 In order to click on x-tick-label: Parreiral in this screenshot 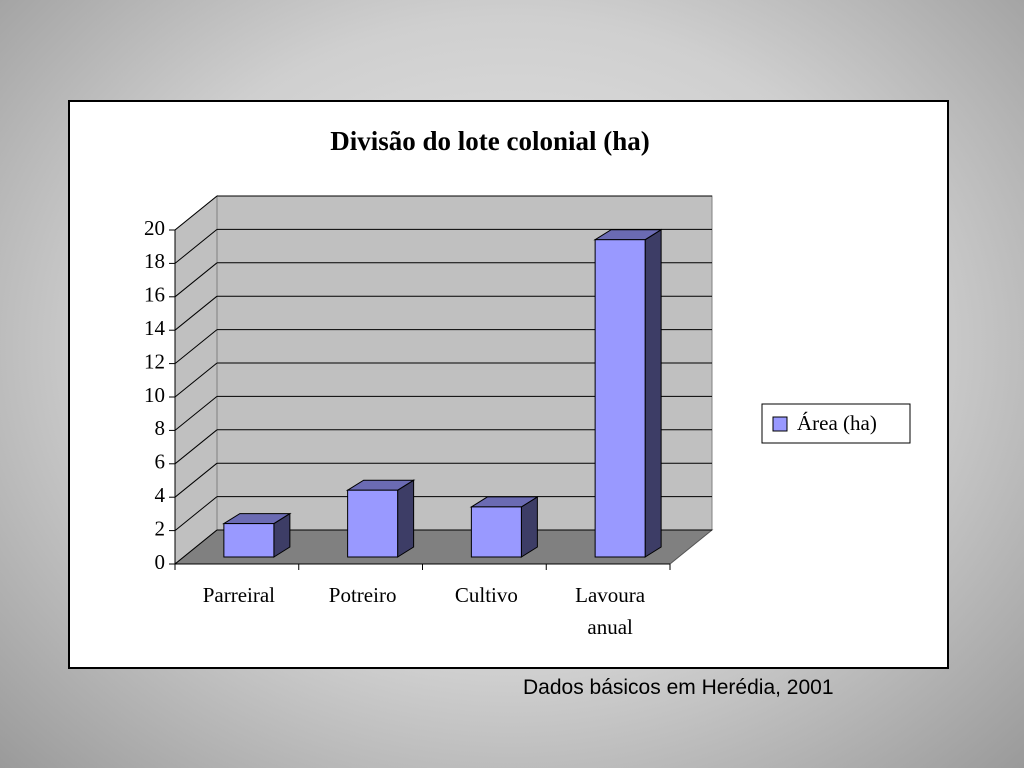, I will do `click(239, 595)`.